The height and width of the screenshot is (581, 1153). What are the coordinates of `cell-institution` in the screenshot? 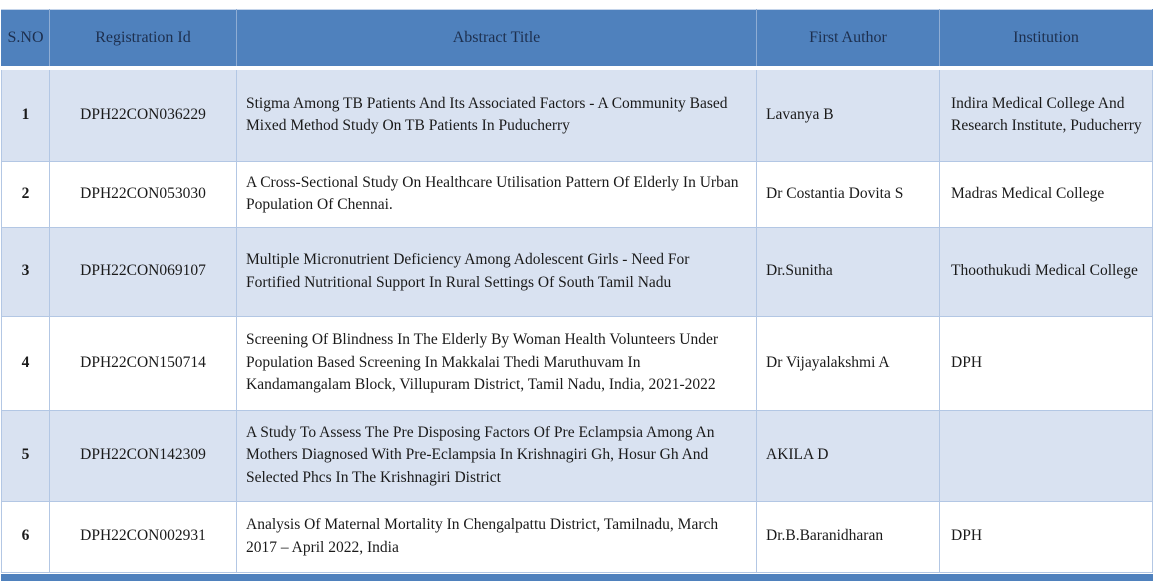 It's located at (1046, 455).